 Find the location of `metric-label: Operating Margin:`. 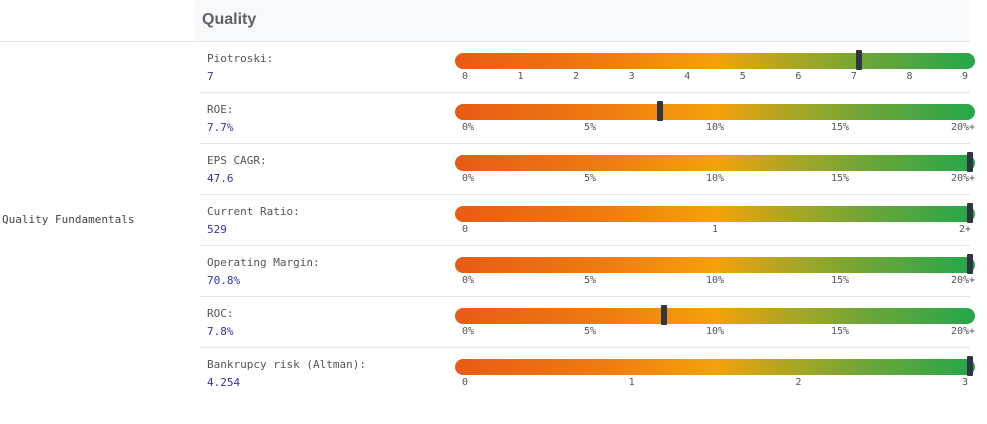

metric-label: Operating Margin: is located at coordinates (263, 262).